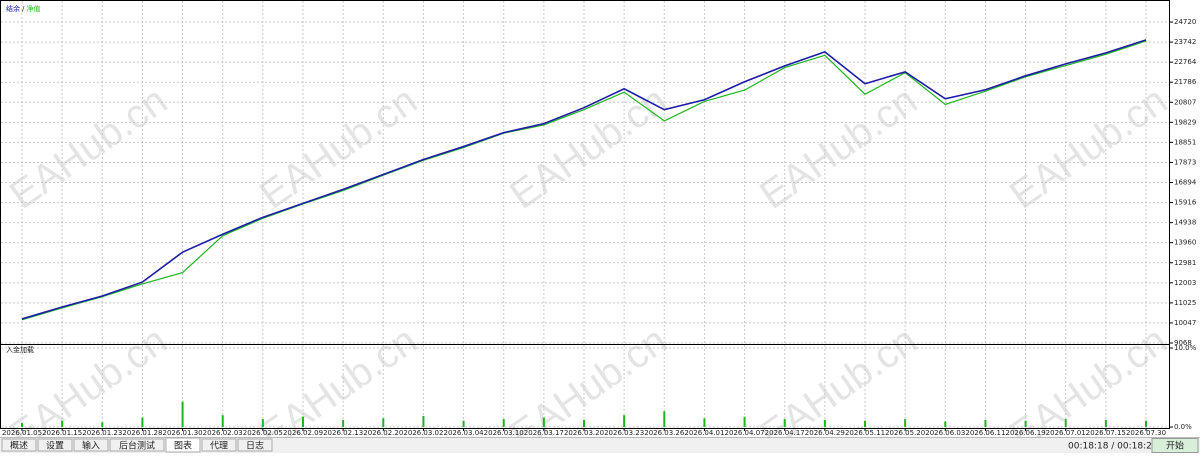 This screenshot has height=457, width=1200. I want to click on y-tick-label: 18851, so click(1185, 142).